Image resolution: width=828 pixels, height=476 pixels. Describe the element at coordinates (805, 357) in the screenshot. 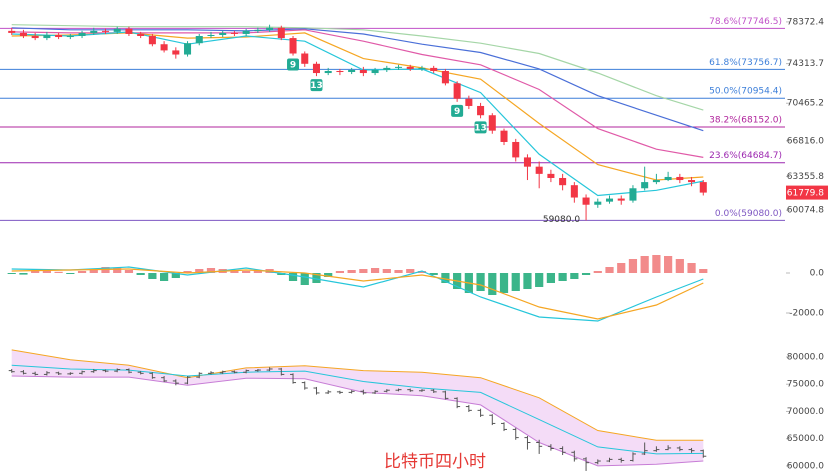

I see `y-tick-label: 80000.0` at that location.